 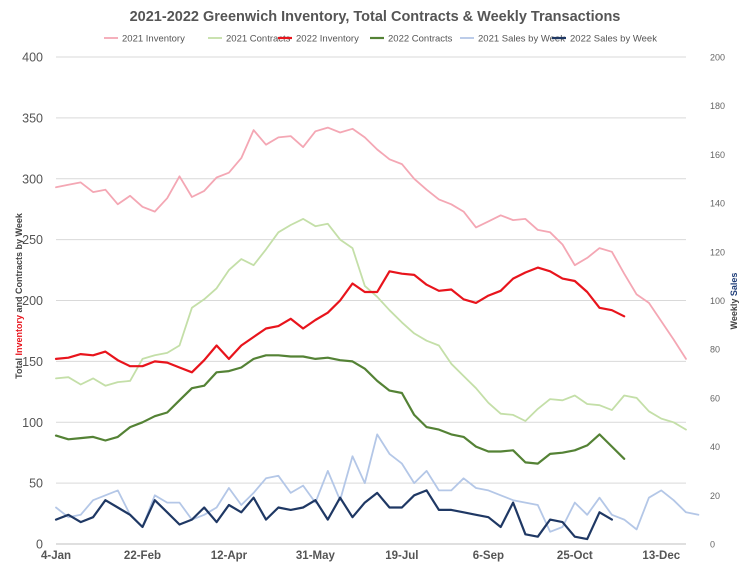 I want to click on series-line-2022-sales-by-week, so click(x=334, y=515).